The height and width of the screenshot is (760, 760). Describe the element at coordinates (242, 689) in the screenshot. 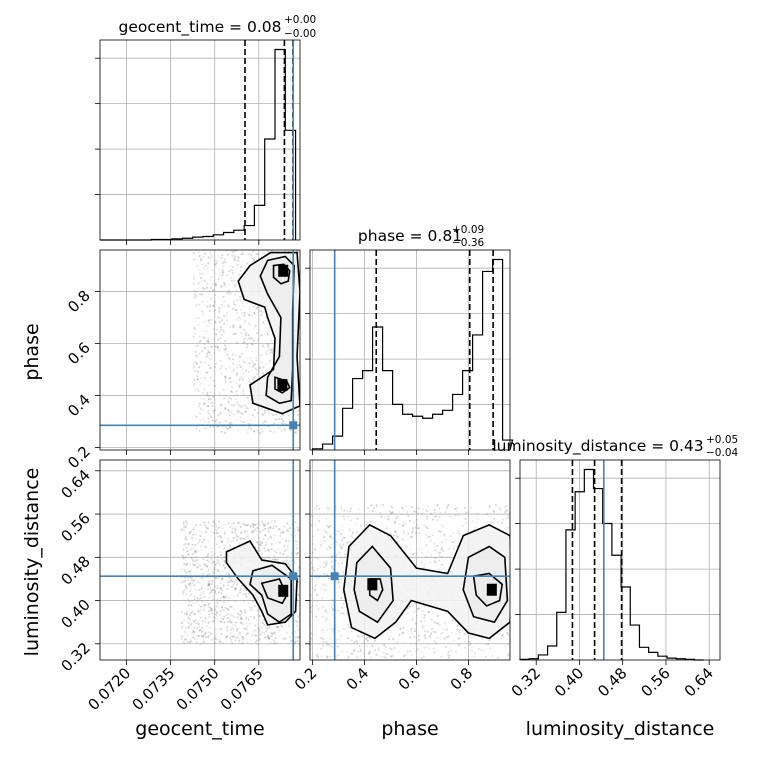

I see `x-tick-label: 0.0765` at that location.